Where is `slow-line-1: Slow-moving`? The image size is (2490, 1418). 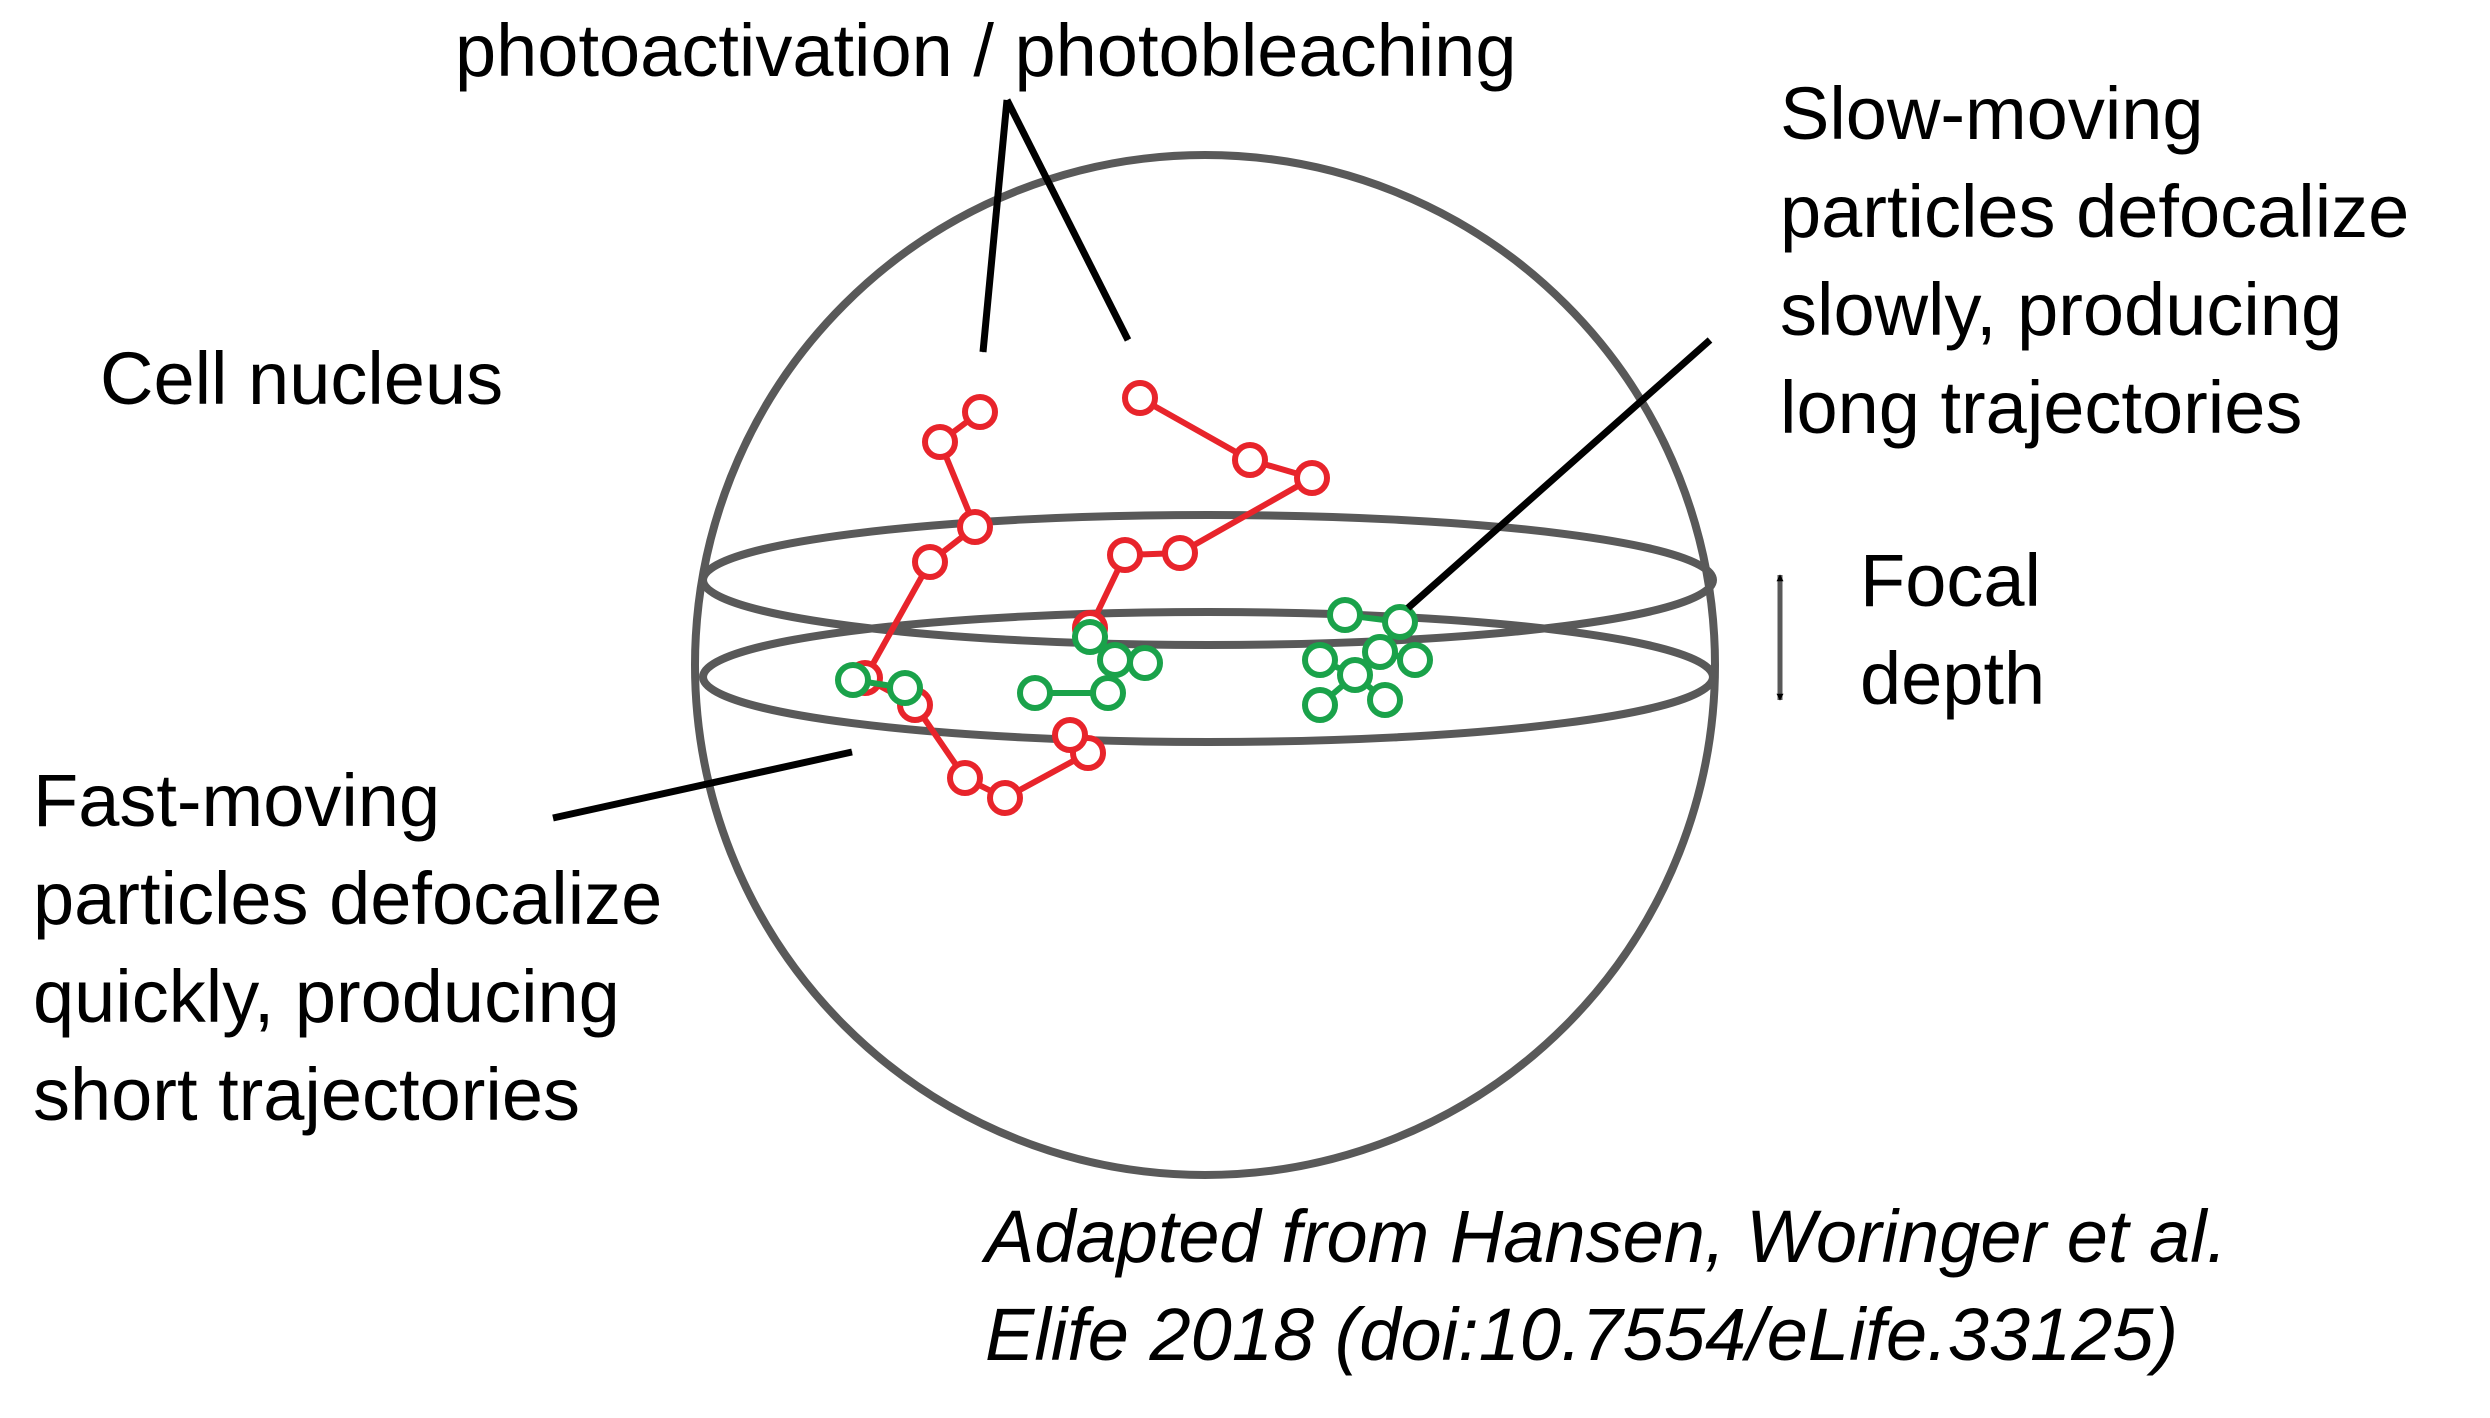 slow-line-1: Slow-moving is located at coordinates (1992, 113).